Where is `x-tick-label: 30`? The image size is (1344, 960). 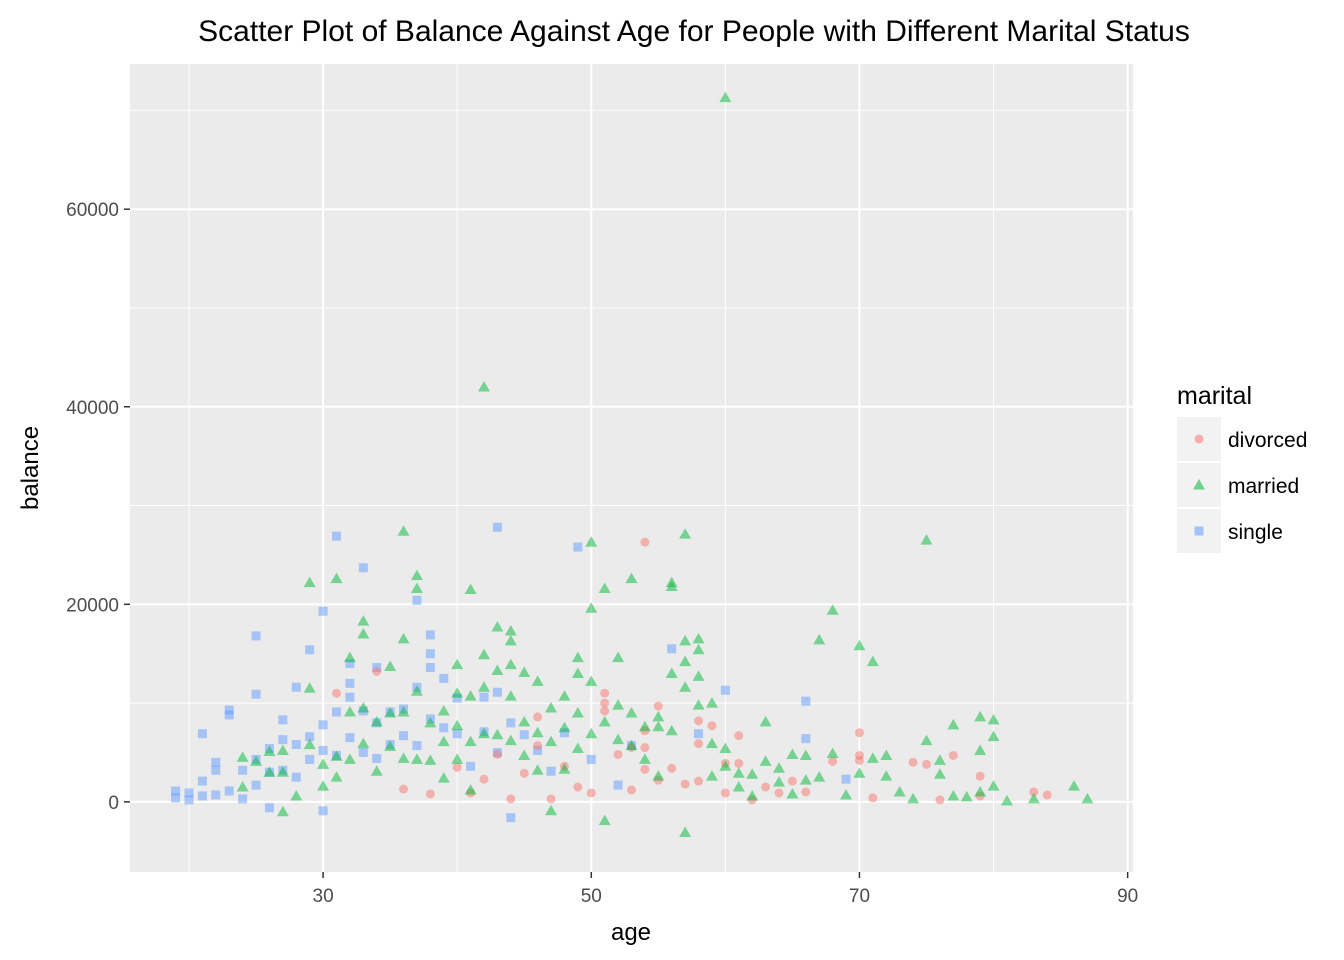
x-tick-label: 30 is located at coordinates (323, 896).